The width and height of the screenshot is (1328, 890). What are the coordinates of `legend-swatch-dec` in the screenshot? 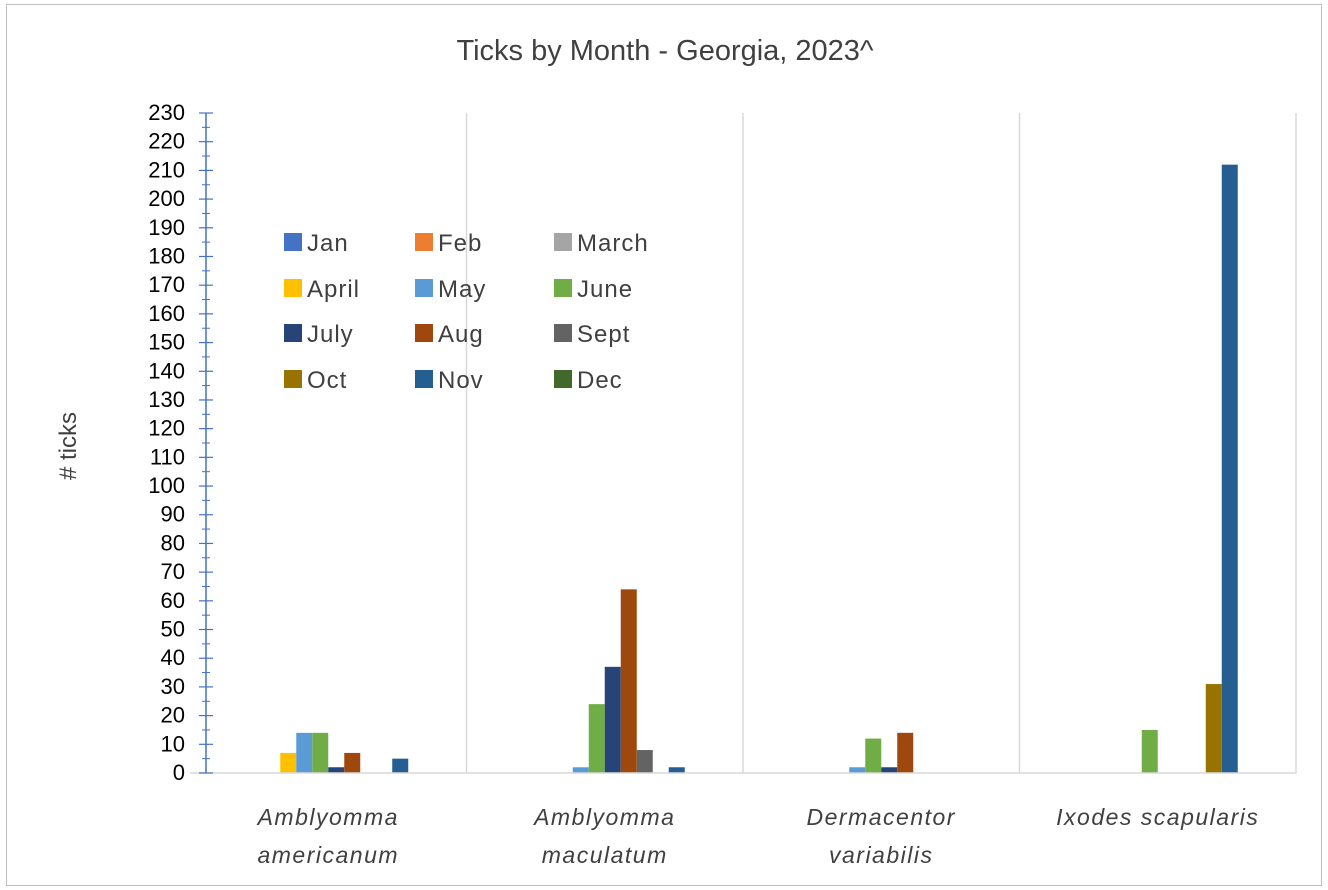 It's located at (563, 379).